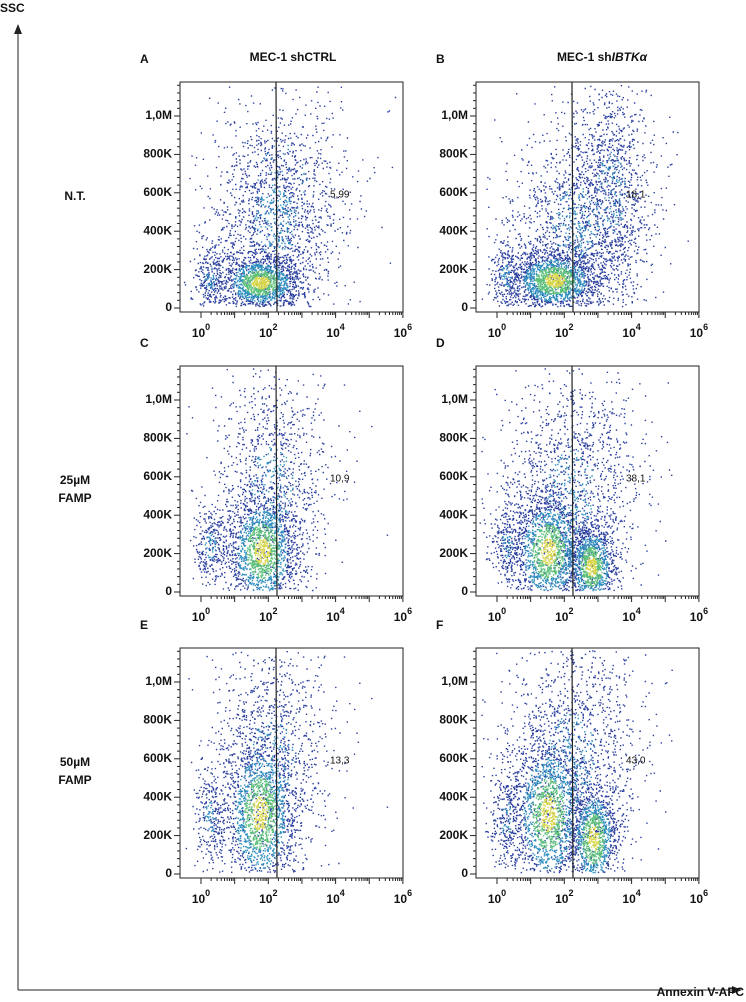 The height and width of the screenshot is (1002, 746). What do you see at coordinates (75, 762) in the screenshot?
I see `row-label: 50µM` at bounding box center [75, 762].